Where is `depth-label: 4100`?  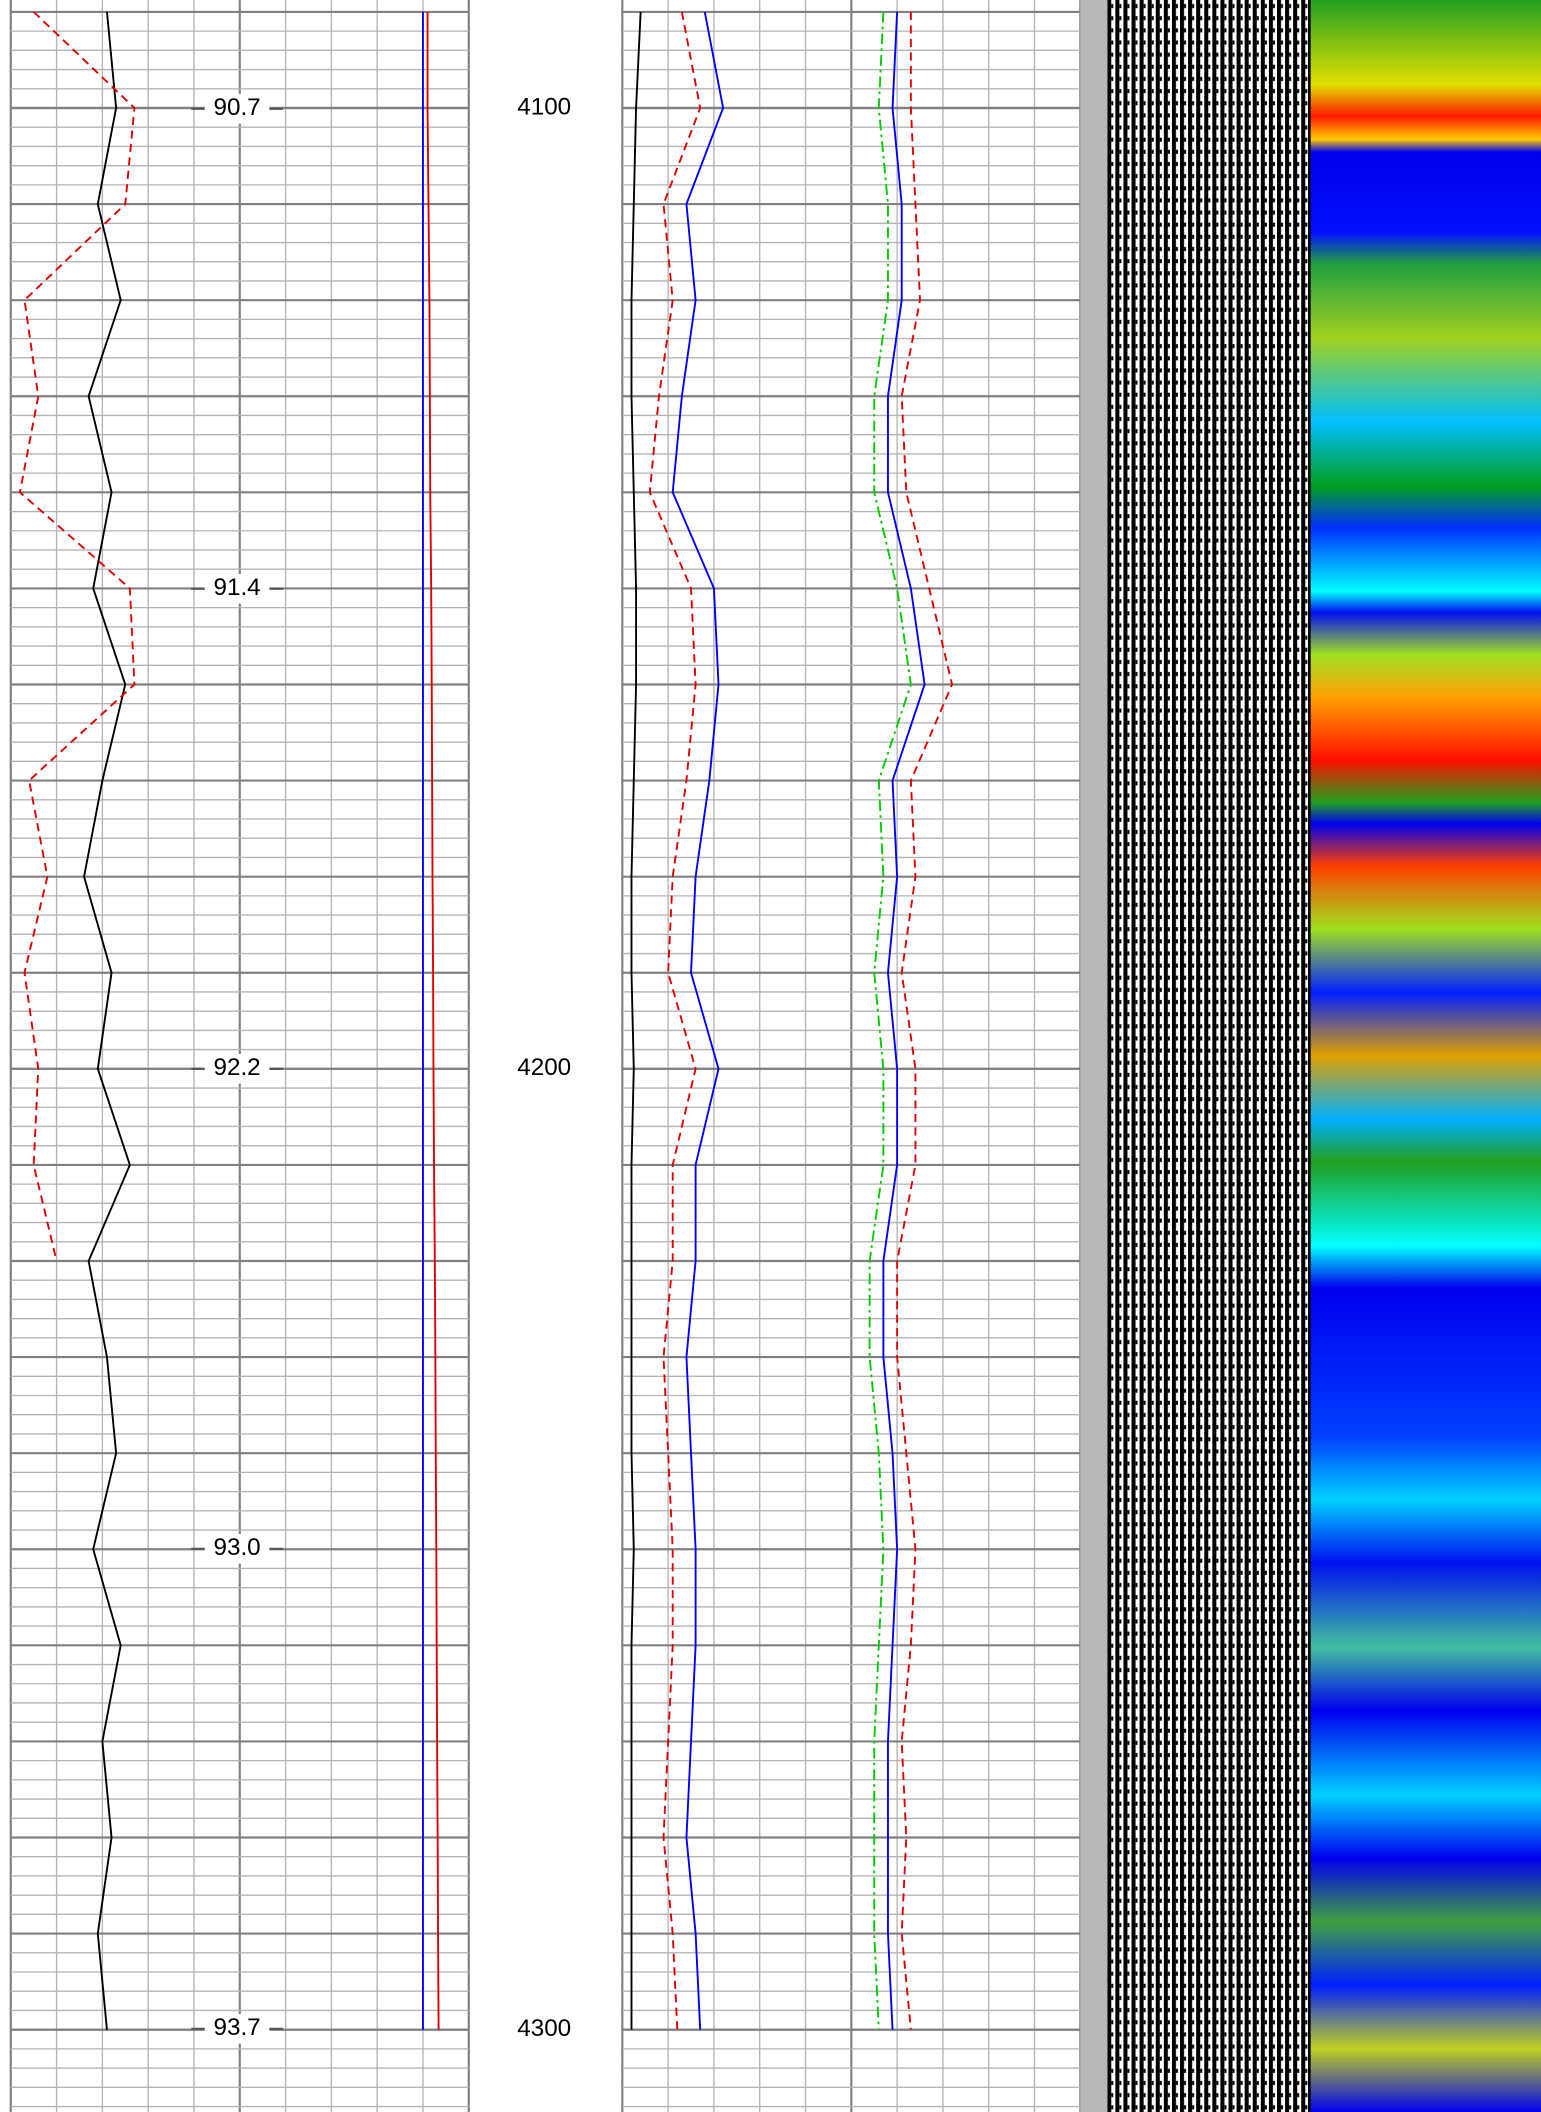 depth-label: 4100 is located at coordinates (544, 106).